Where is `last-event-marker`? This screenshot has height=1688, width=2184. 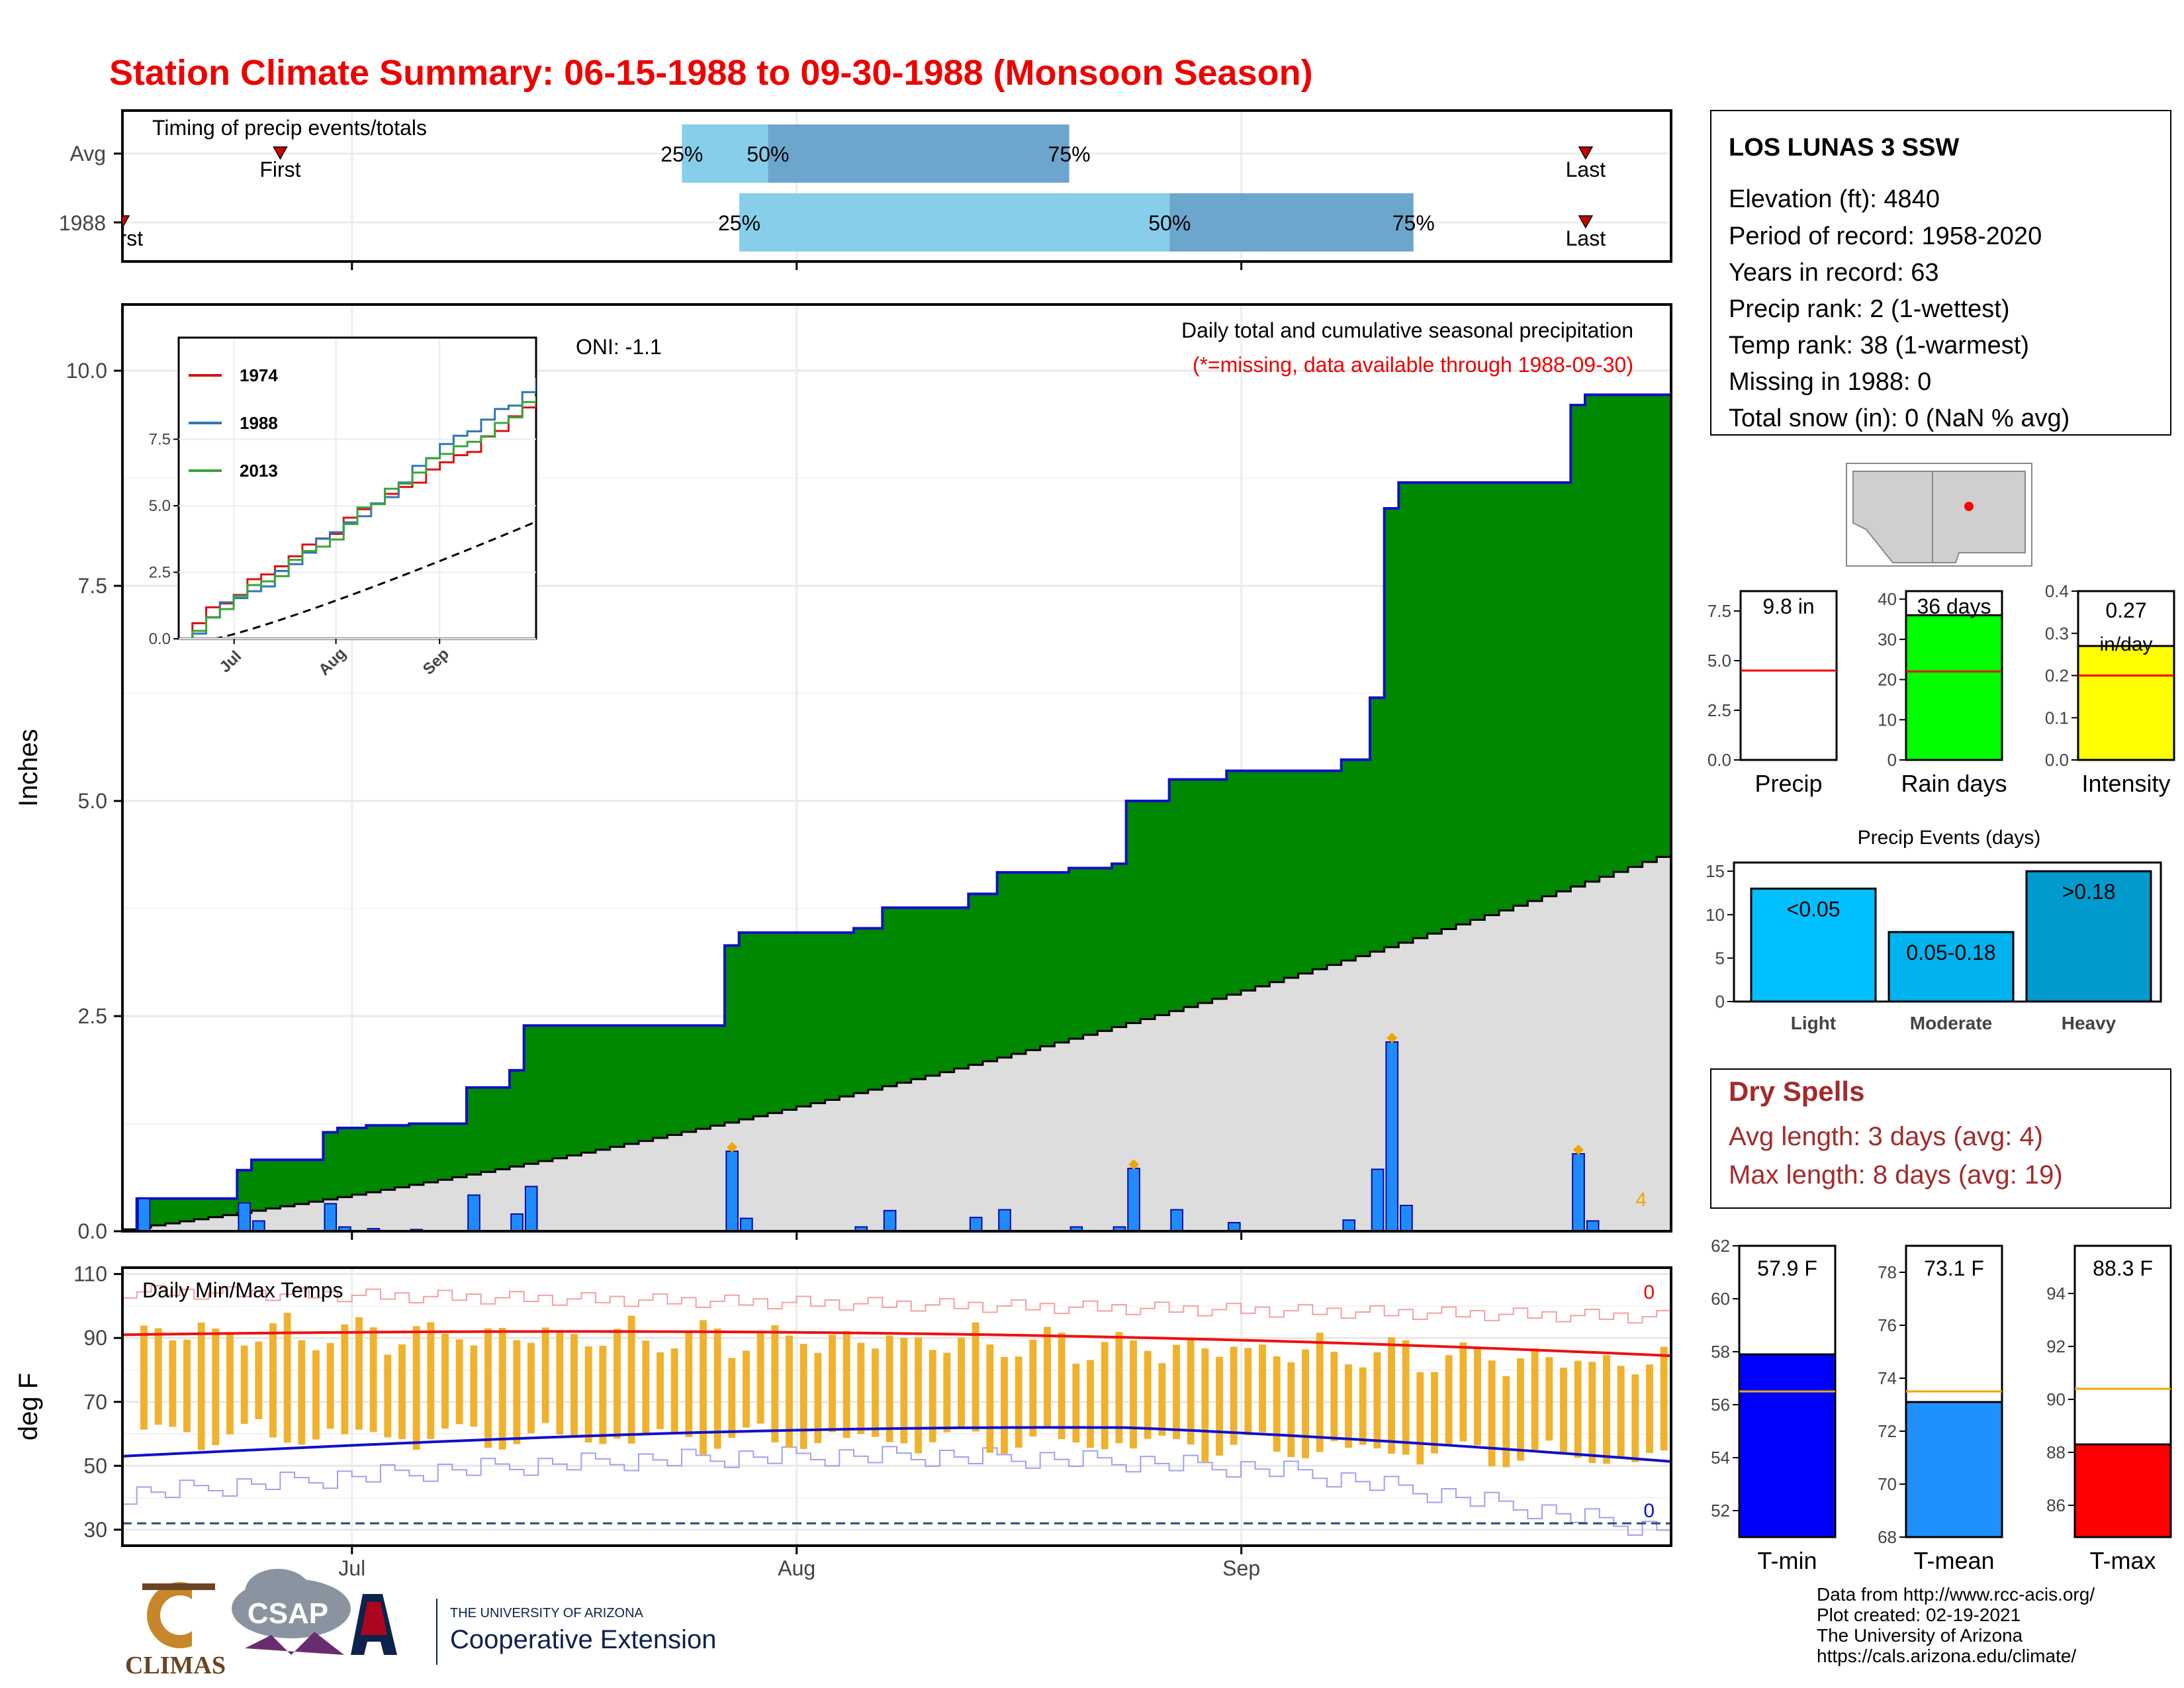
last-event-marker is located at coordinates (1586, 222).